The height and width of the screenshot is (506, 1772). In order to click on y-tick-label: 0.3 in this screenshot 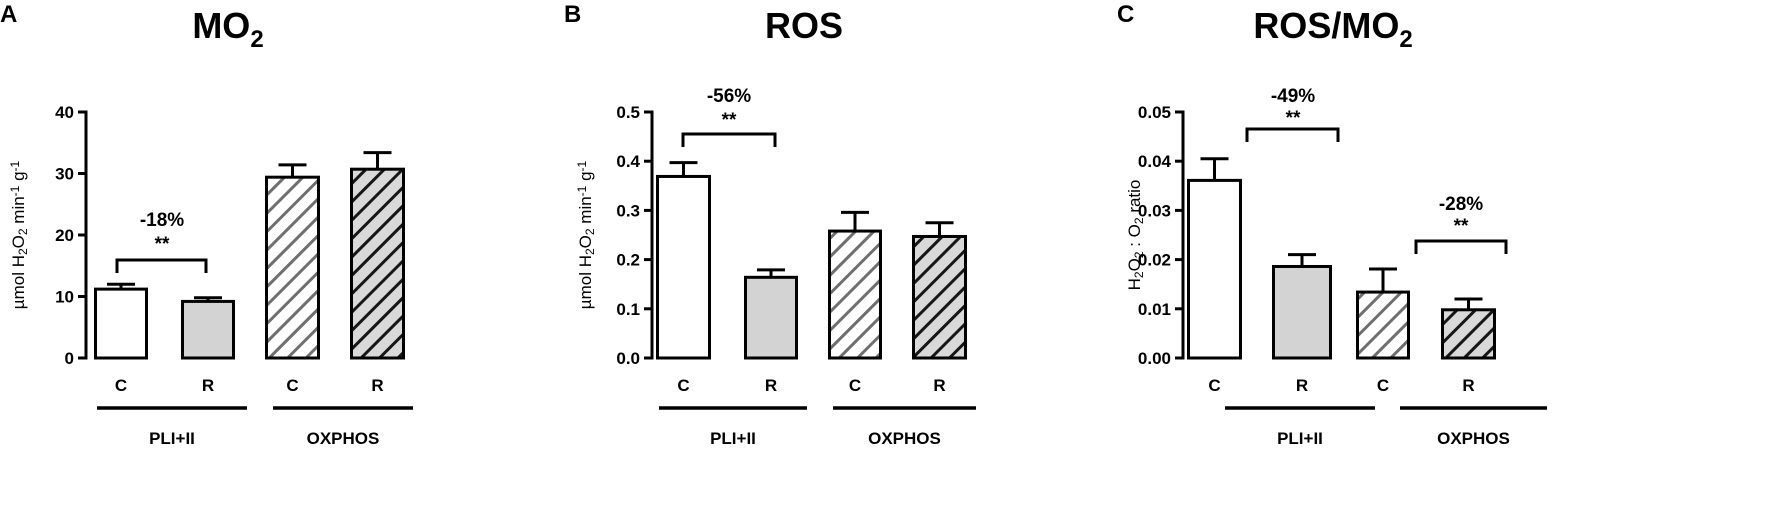, I will do `click(628, 210)`.